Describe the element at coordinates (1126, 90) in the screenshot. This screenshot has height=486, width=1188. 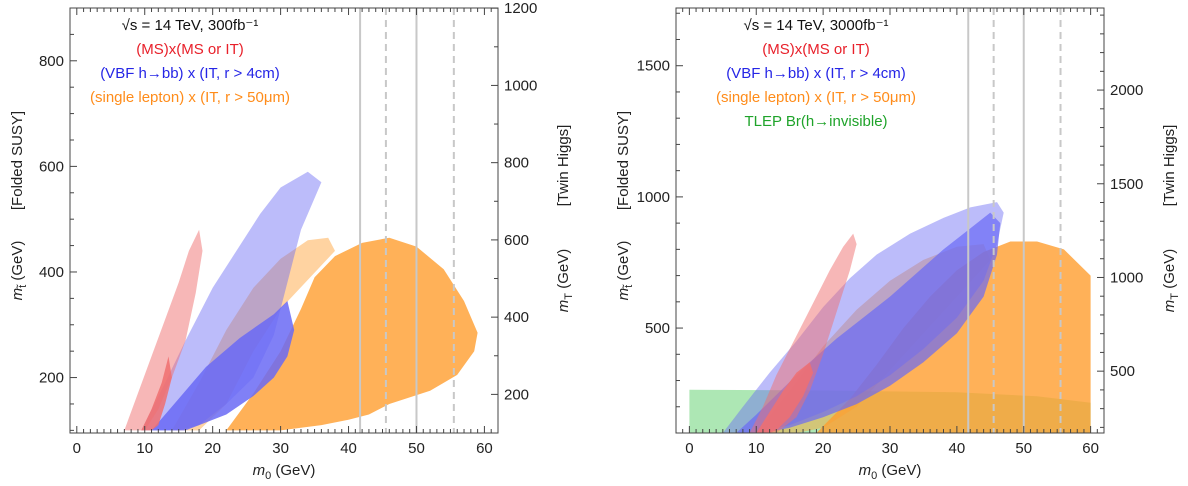
I see `y2-tick-label: 2000` at that location.